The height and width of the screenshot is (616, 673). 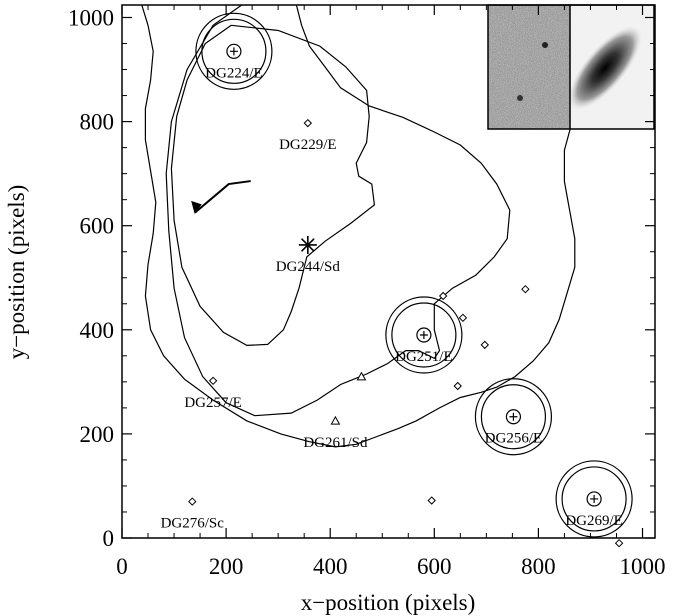 I want to click on marker-dg256-e-plus, so click(x=513, y=416).